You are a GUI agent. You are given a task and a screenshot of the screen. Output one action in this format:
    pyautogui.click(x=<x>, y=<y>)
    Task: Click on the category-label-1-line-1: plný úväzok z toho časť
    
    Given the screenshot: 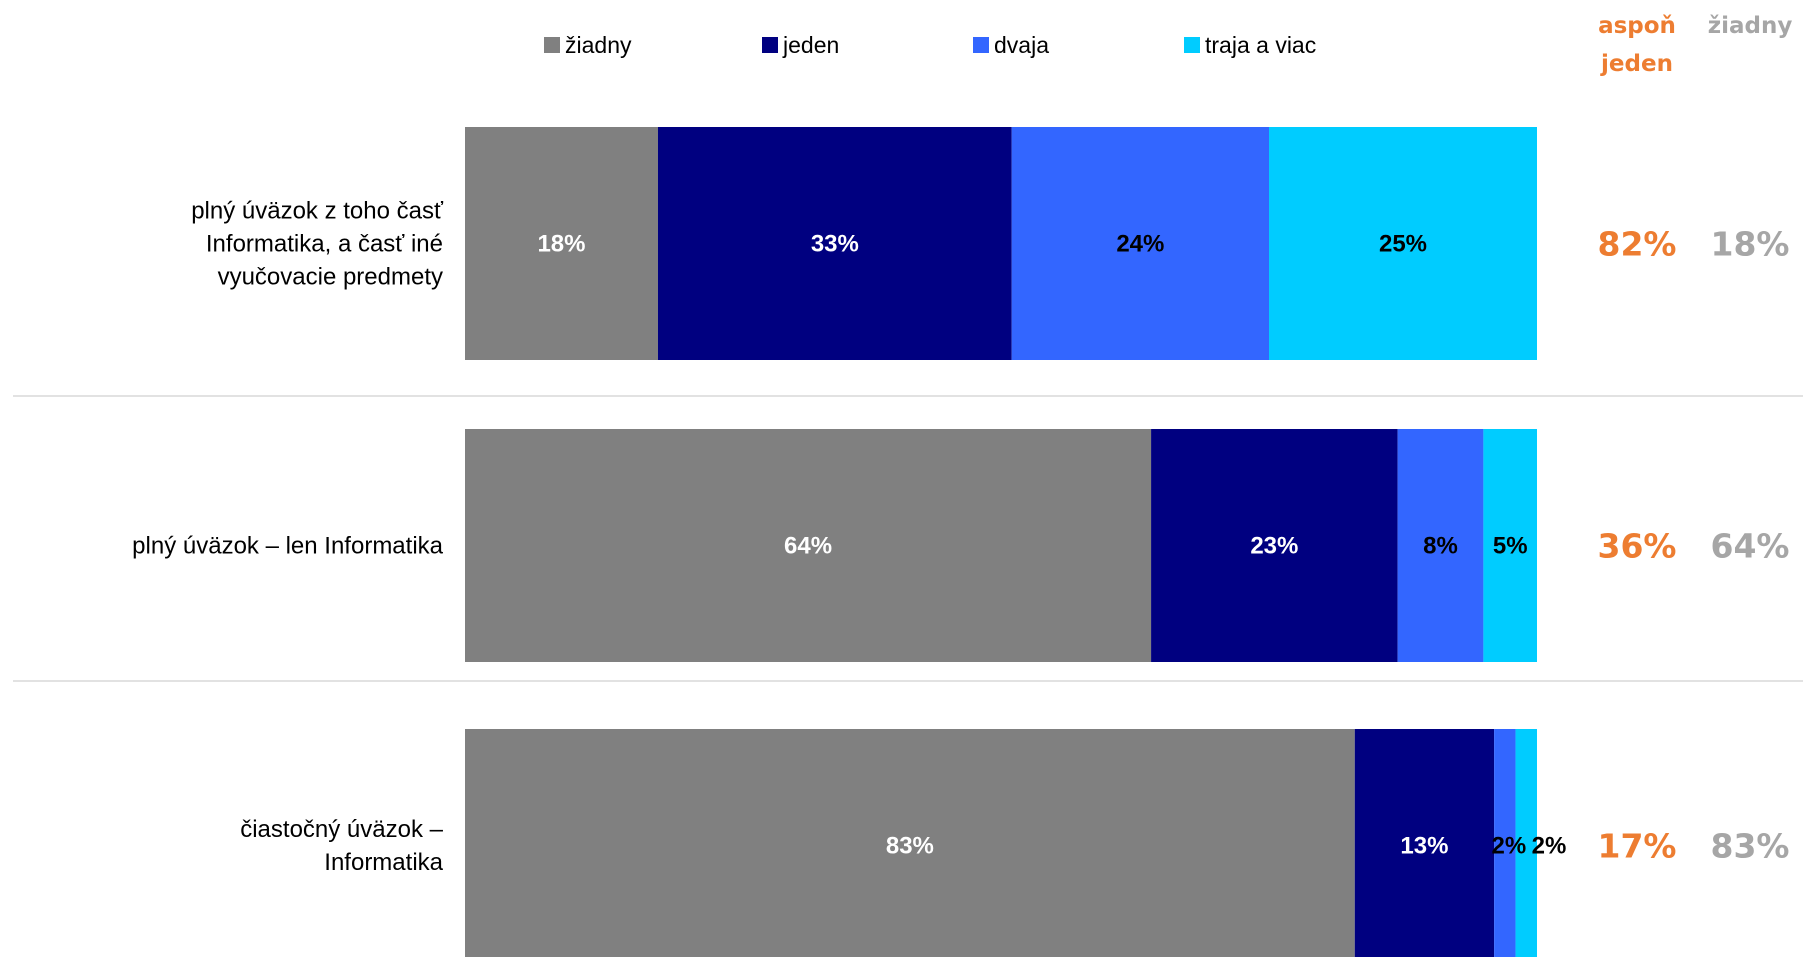 What is the action you would take?
    pyautogui.click(x=317, y=211)
    